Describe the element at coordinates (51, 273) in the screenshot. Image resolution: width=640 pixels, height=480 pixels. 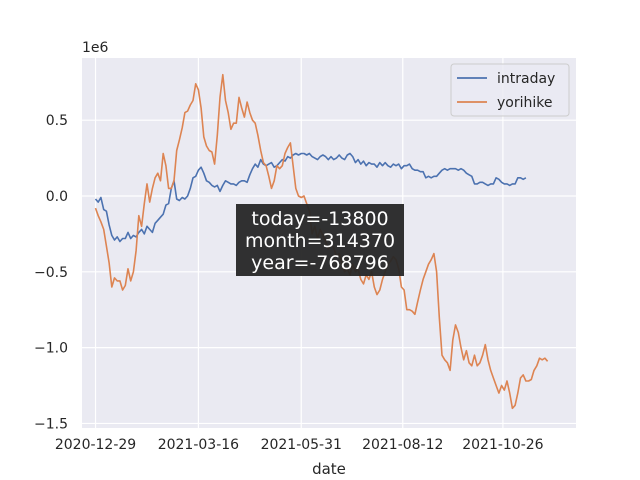
I see `y-tick-label: −0.5` at that location.